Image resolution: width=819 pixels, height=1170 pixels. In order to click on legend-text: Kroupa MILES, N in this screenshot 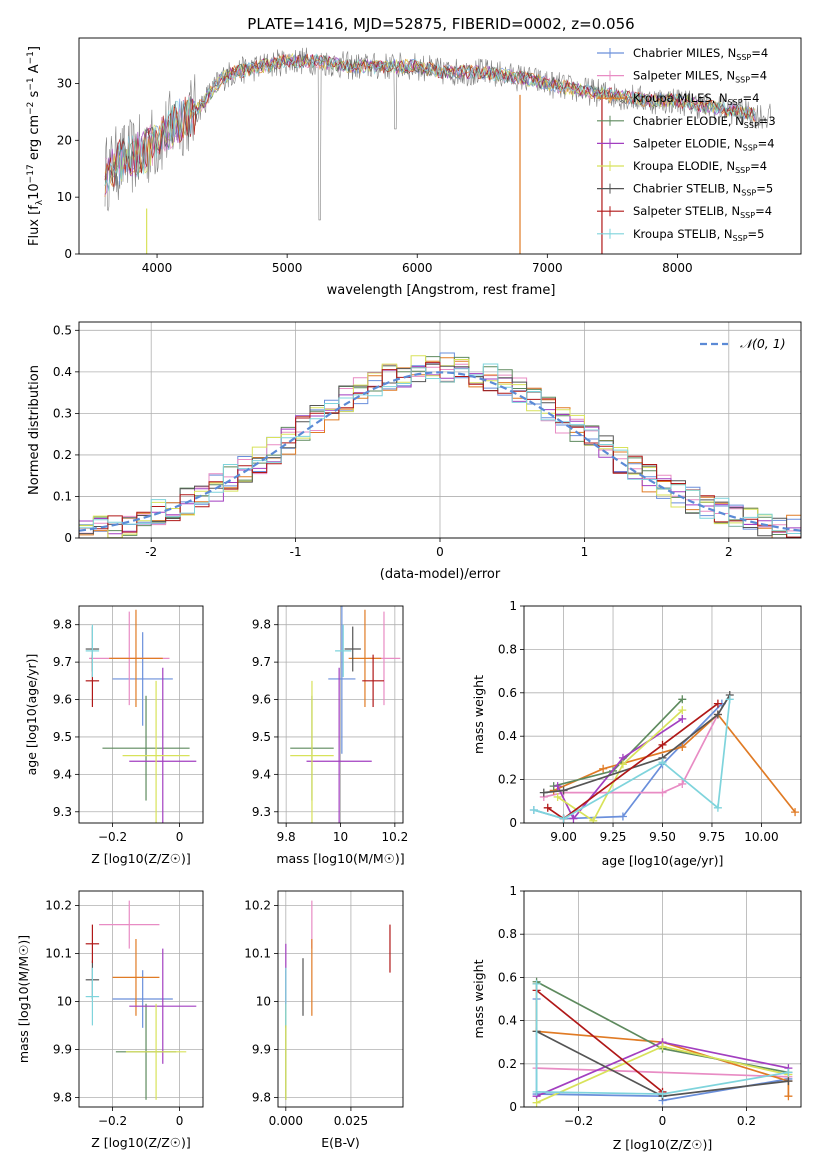, I will do `click(680, 98)`.